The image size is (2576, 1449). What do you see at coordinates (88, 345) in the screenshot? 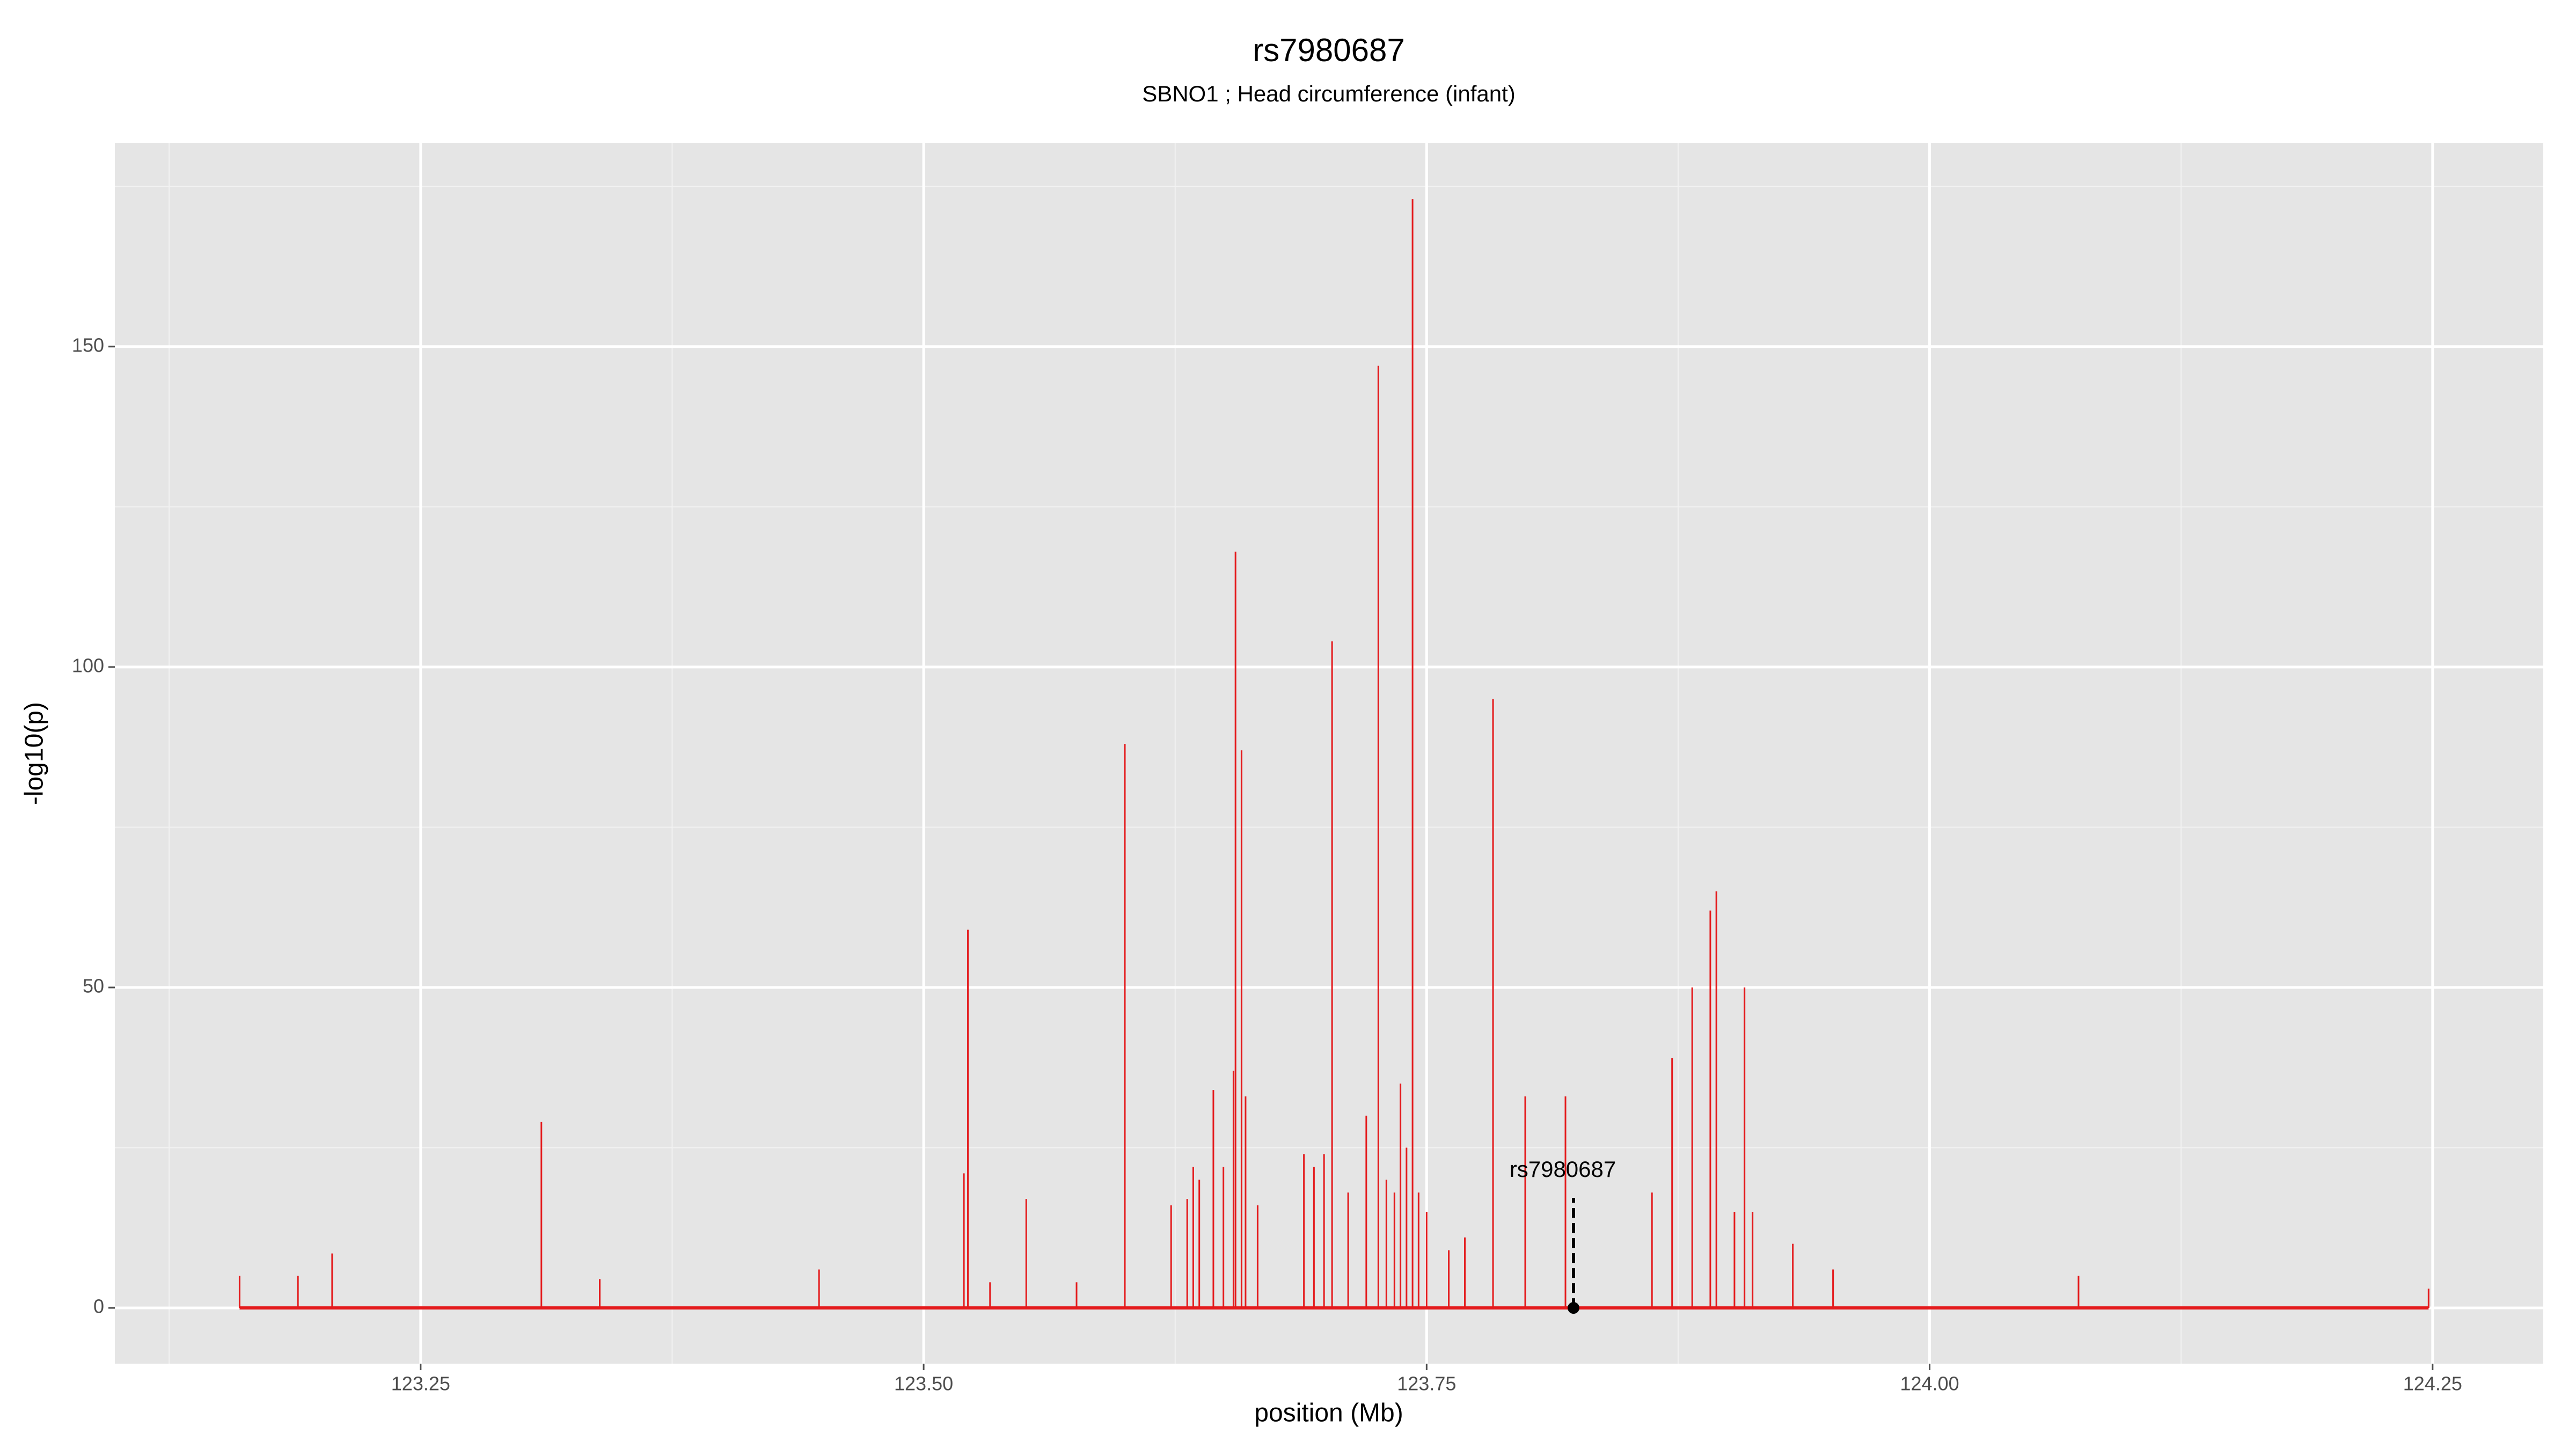
I see `y-tick-label: 150` at bounding box center [88, 345].